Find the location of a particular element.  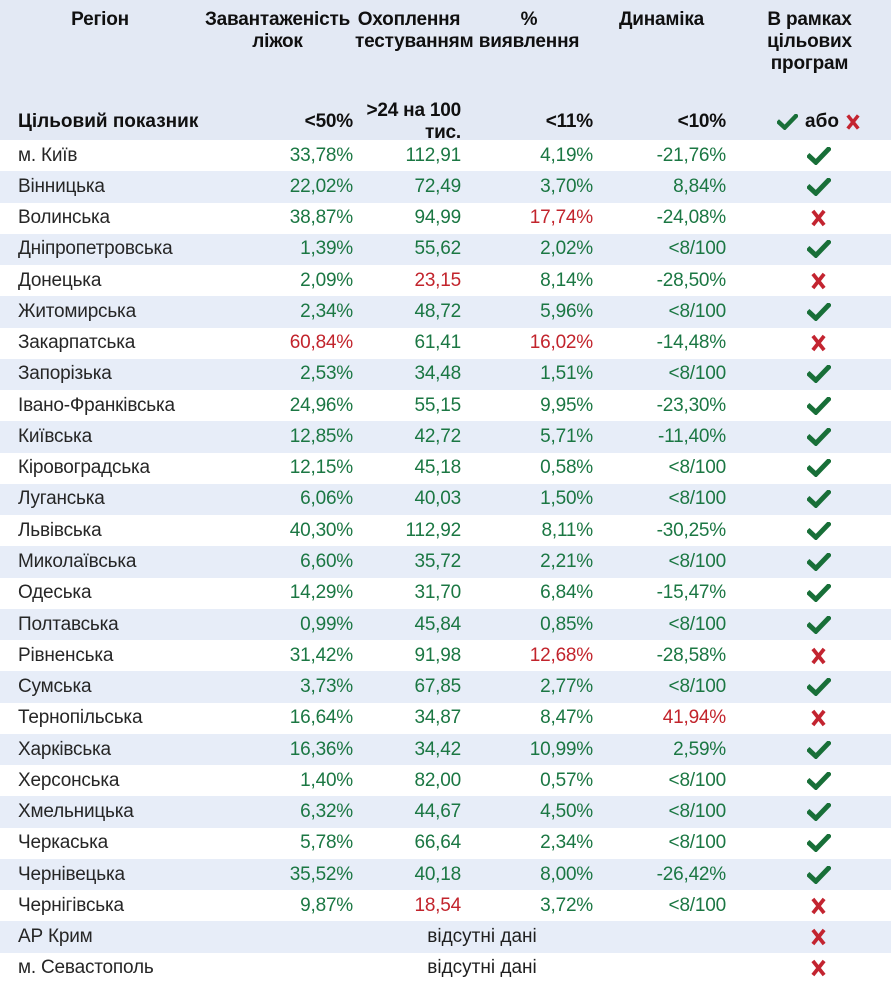

x-icon is located at coordinates (818, 968).